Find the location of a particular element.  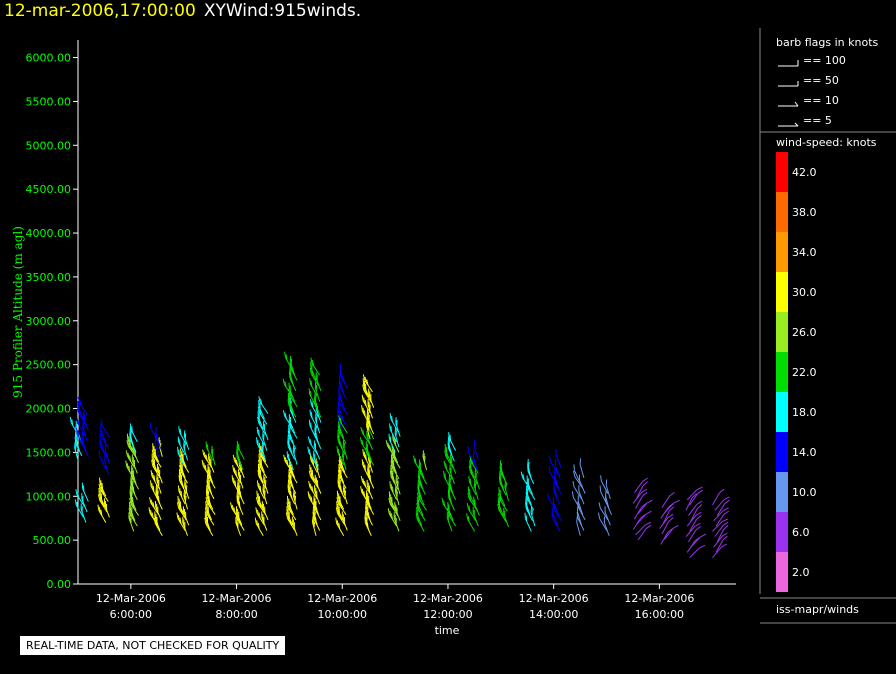

color-scale-swatch is located at coordinates (782, 332).